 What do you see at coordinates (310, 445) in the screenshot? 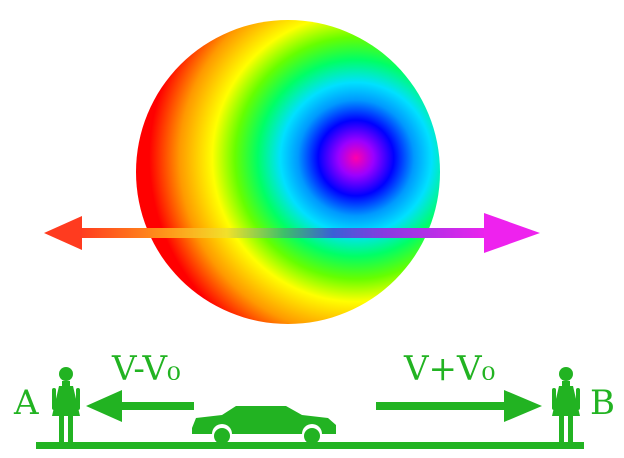
I see `ground-line` at bounding box center [310, 445].